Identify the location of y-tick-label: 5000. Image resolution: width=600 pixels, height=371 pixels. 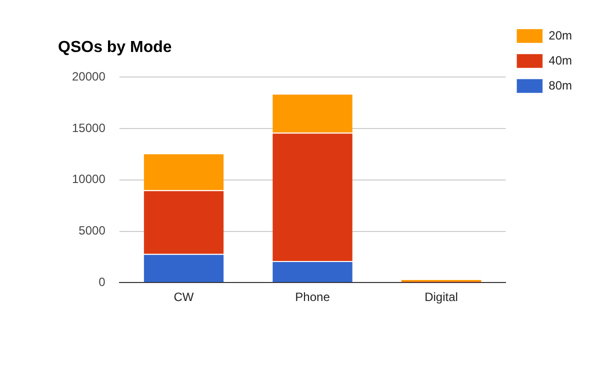
(92, 231).